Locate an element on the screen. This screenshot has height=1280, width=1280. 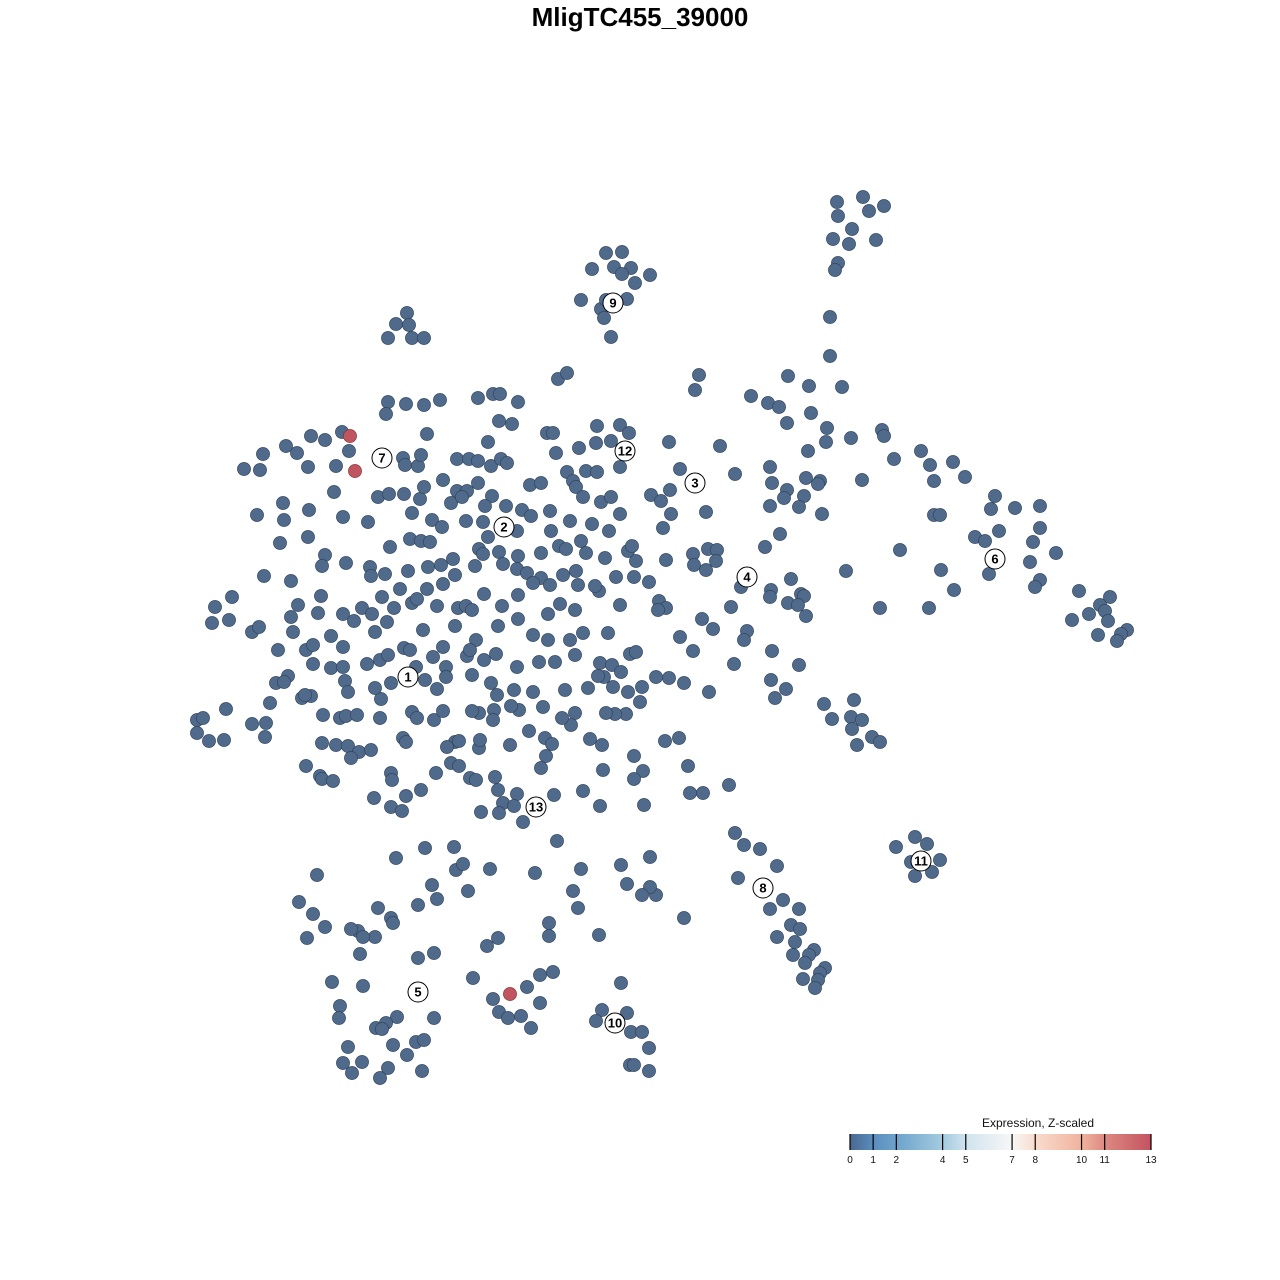
legend-colorbar is located at coordinates (1000, 1142).